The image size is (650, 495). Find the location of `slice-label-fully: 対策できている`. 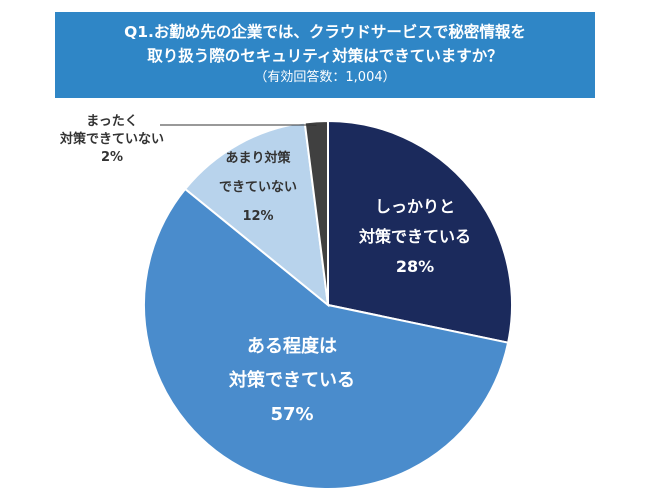

slice-label-fully: 対策できている is located at coordinates (414, 236).